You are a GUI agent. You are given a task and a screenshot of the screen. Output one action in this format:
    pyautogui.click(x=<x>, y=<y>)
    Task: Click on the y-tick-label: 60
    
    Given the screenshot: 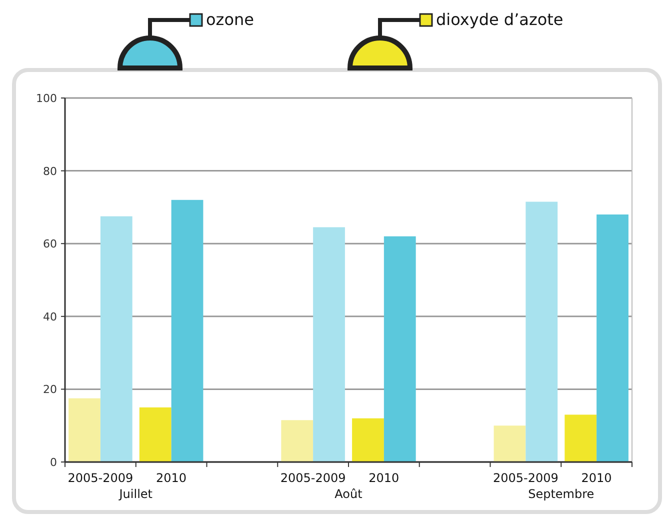 What is the action you would take?
    pyautogui.click(x=50, y=244)
    